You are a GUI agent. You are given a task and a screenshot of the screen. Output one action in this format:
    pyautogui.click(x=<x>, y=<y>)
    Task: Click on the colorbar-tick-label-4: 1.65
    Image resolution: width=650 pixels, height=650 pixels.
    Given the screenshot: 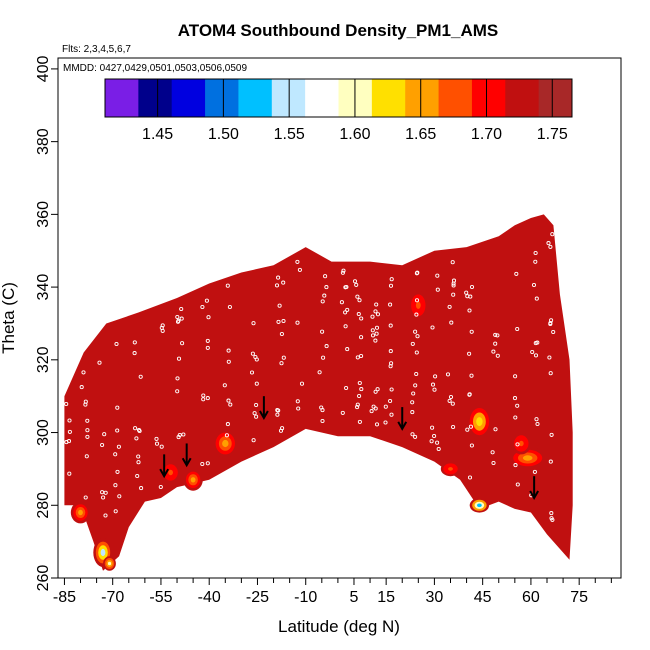 What is the action you would take?
    pyautogui.click(x=420, y=134)
    